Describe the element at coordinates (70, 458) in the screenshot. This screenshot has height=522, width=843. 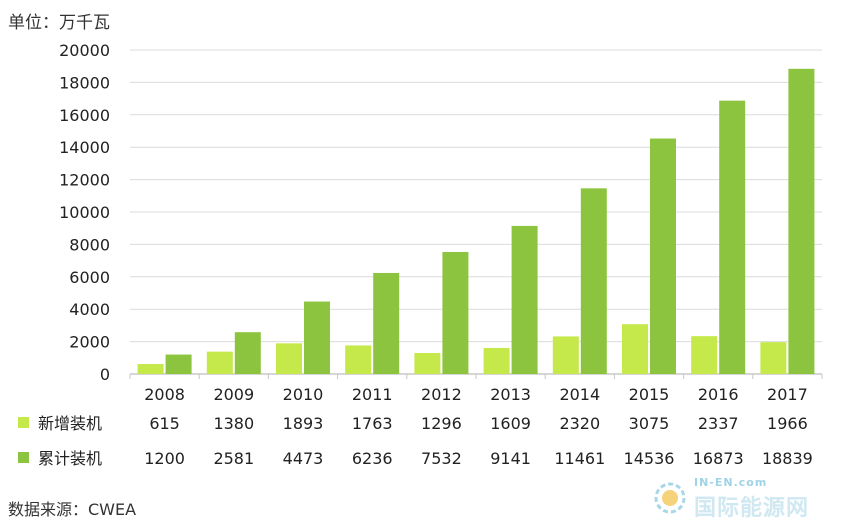
I see `legend-label: 累计装机` at that location.